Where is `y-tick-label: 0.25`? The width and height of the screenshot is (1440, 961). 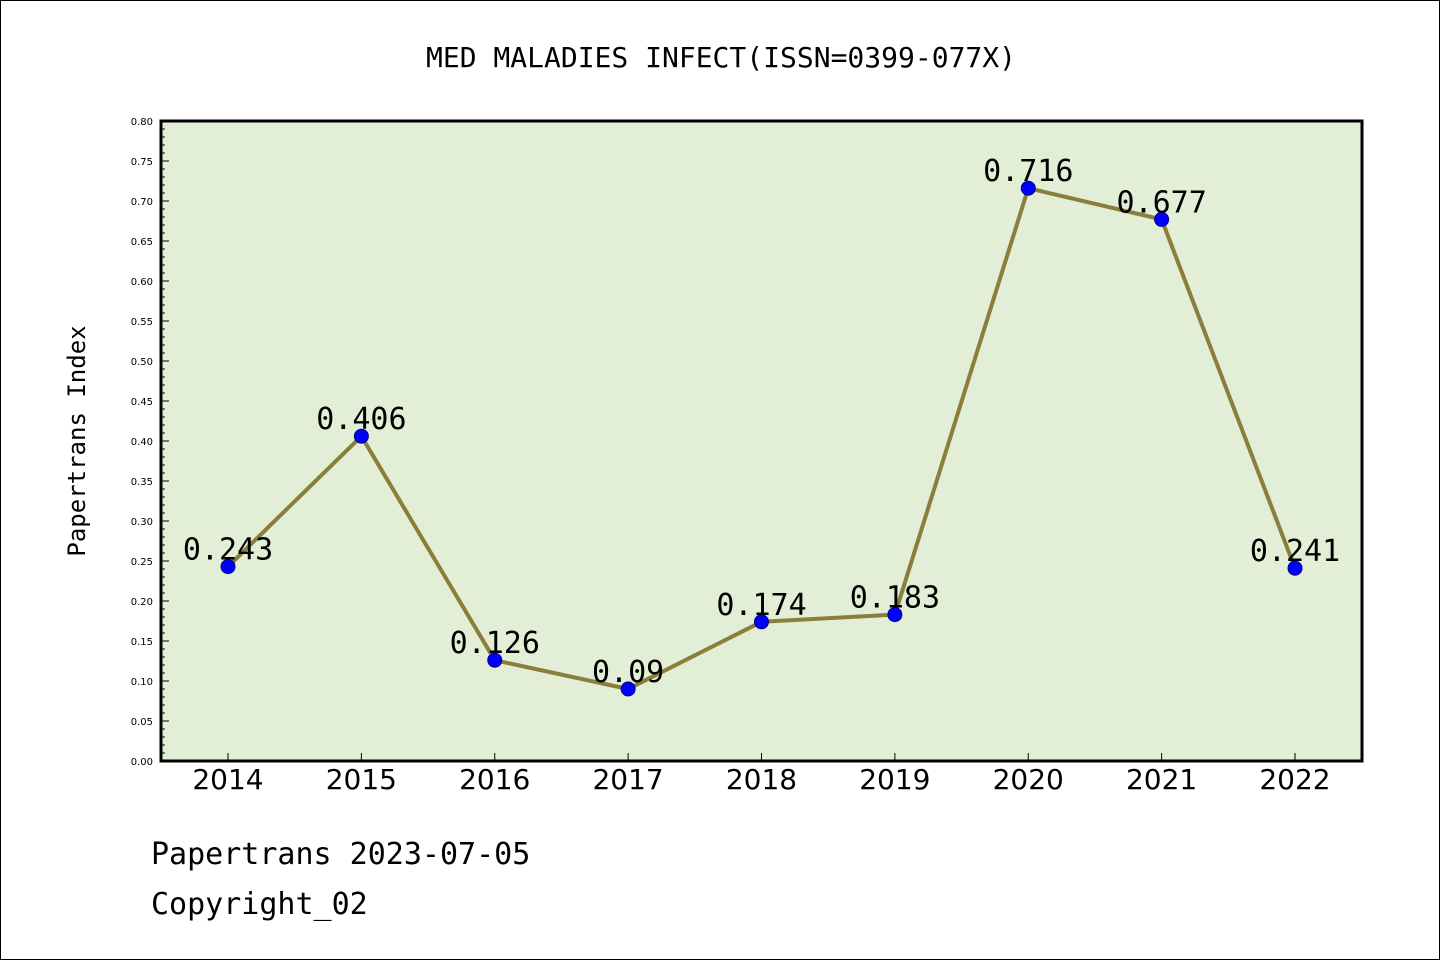 y-tick-label: 0.25 is located at coordinates (142, 562).